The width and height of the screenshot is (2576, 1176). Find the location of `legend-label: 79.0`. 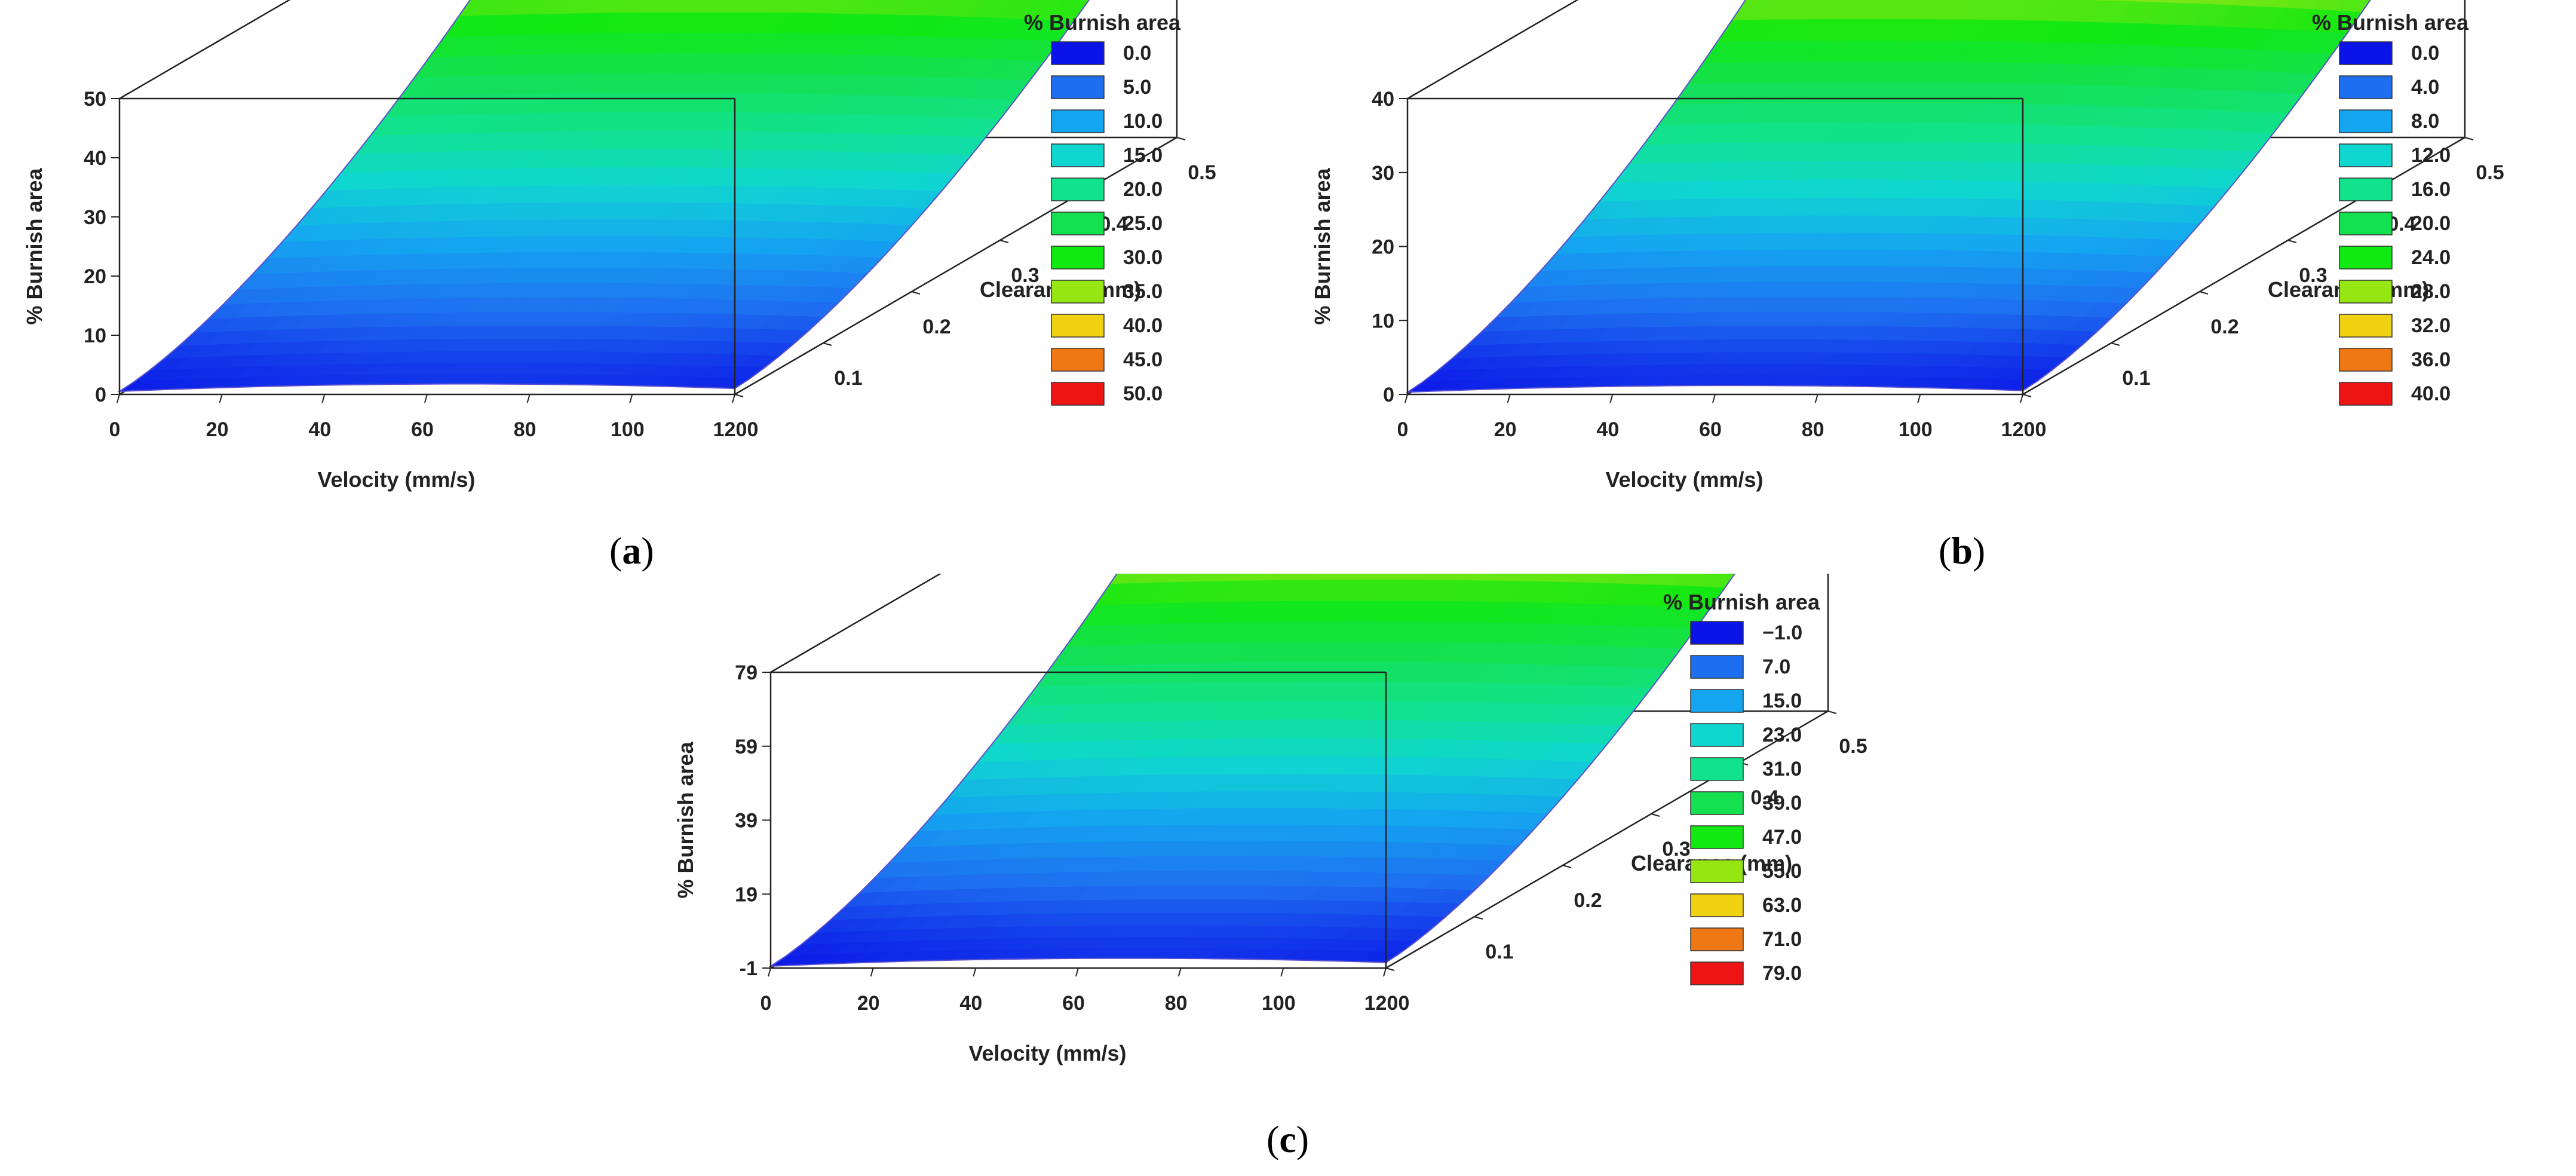

legend-label: 79.0 is located at coordinates (1782, 973).